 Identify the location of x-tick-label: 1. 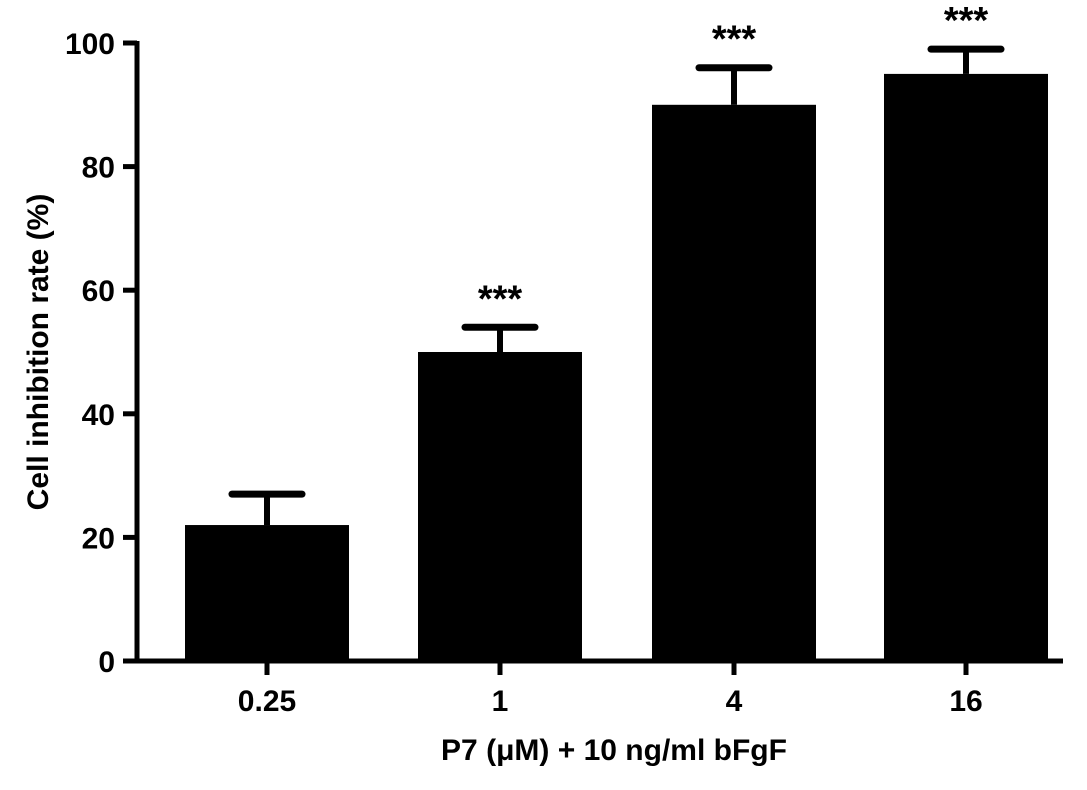
(500, 701).